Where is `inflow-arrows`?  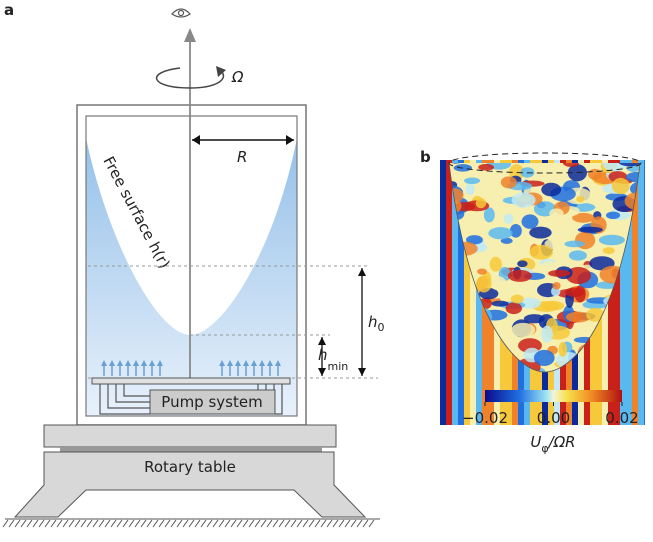 inflow-arrows is located at coordinates (191, 368).